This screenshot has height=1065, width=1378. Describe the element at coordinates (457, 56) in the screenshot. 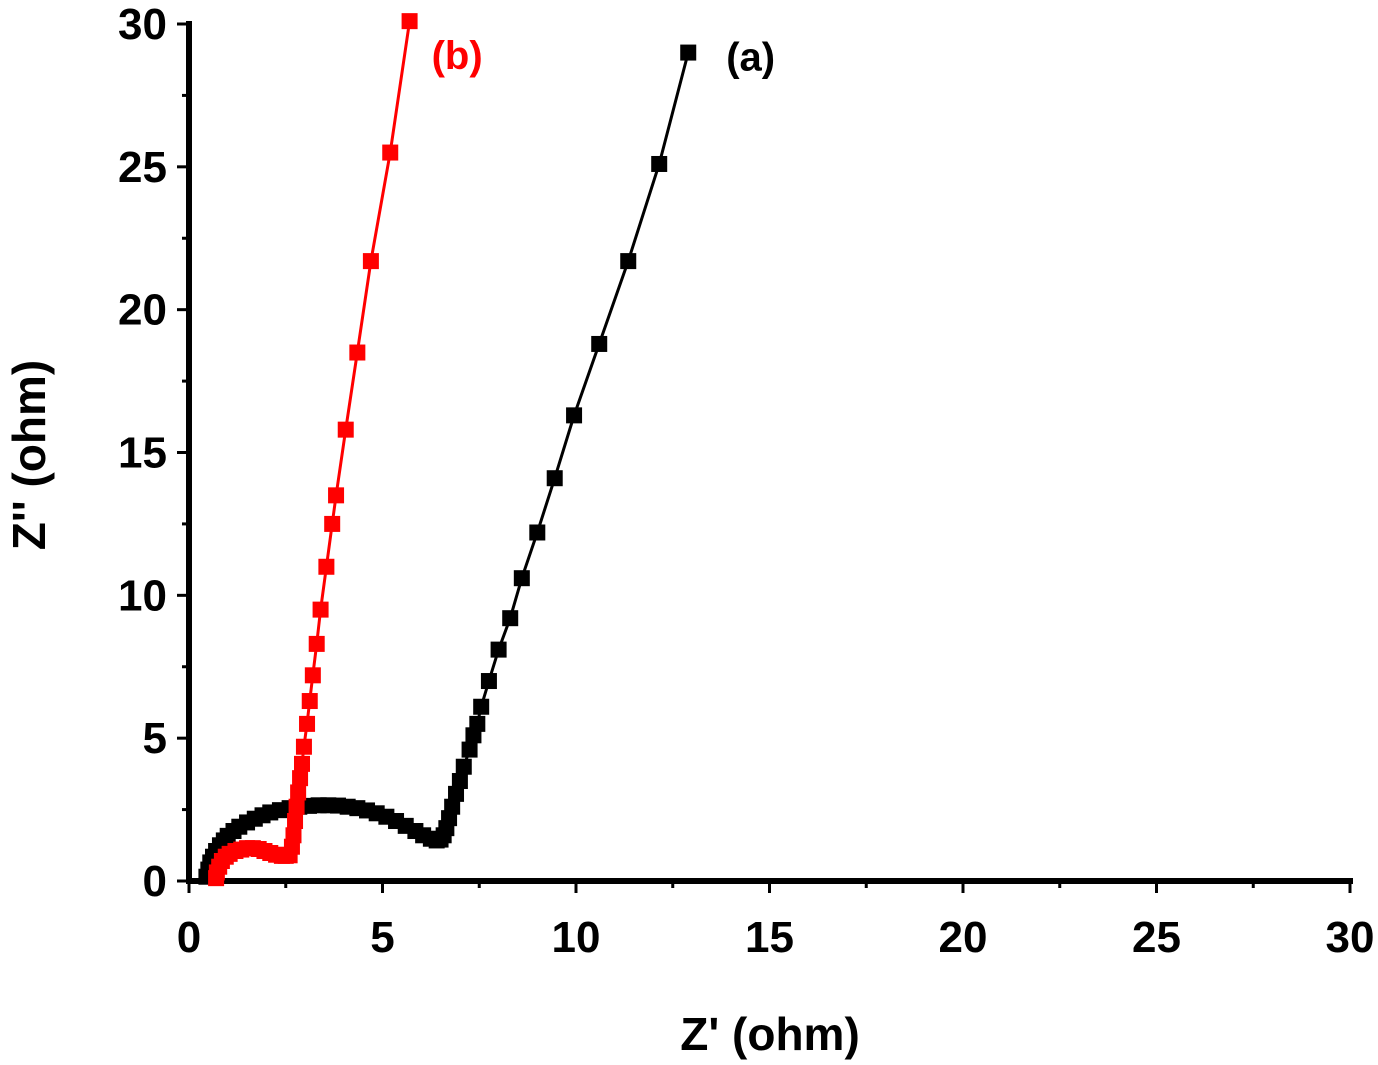

I see `series-label-b: (b)` at that location.